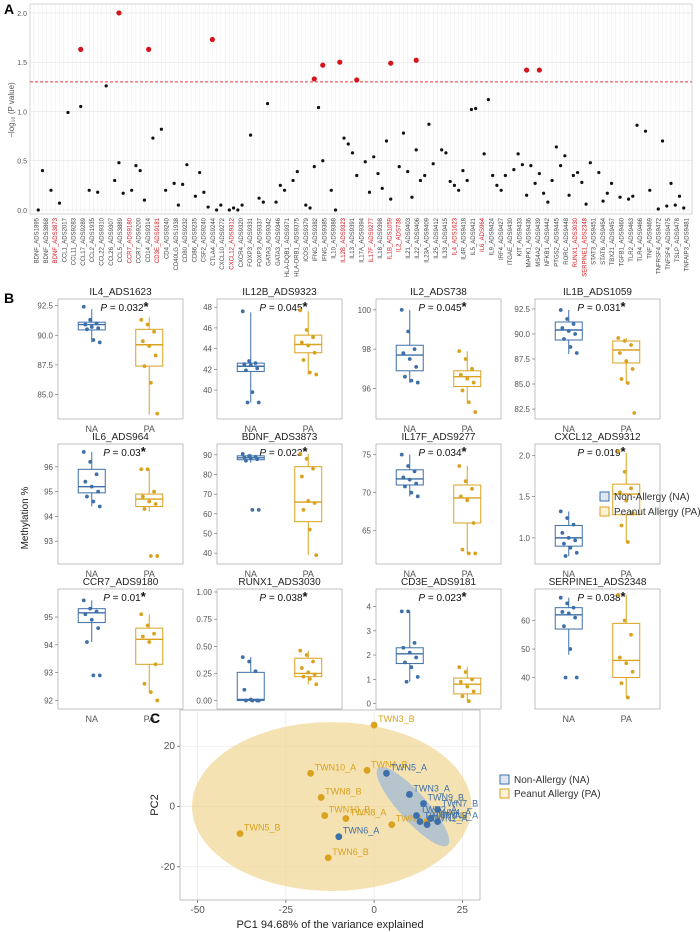  What do you see at coordinates (307, 239) in the screenshot?
I see `manhattan-x-tick-label: ICOS_ADS9379` at bounding box center [307, 239].